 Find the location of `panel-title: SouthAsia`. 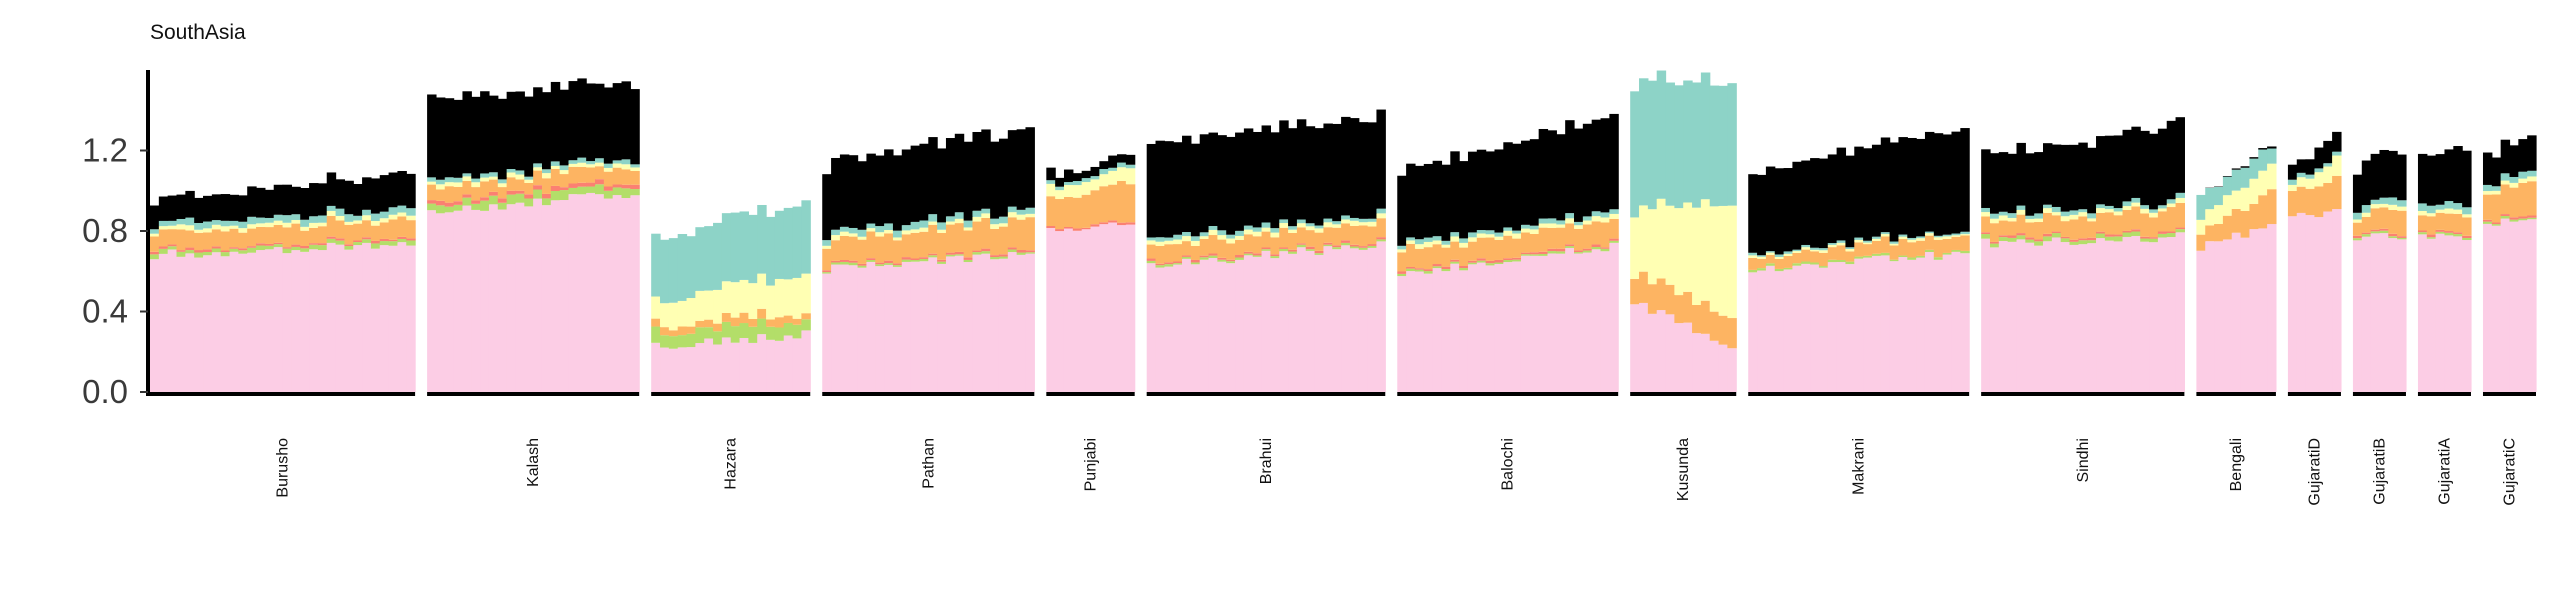

panel-title: SouthAsia is located at coordinates (198, 32).